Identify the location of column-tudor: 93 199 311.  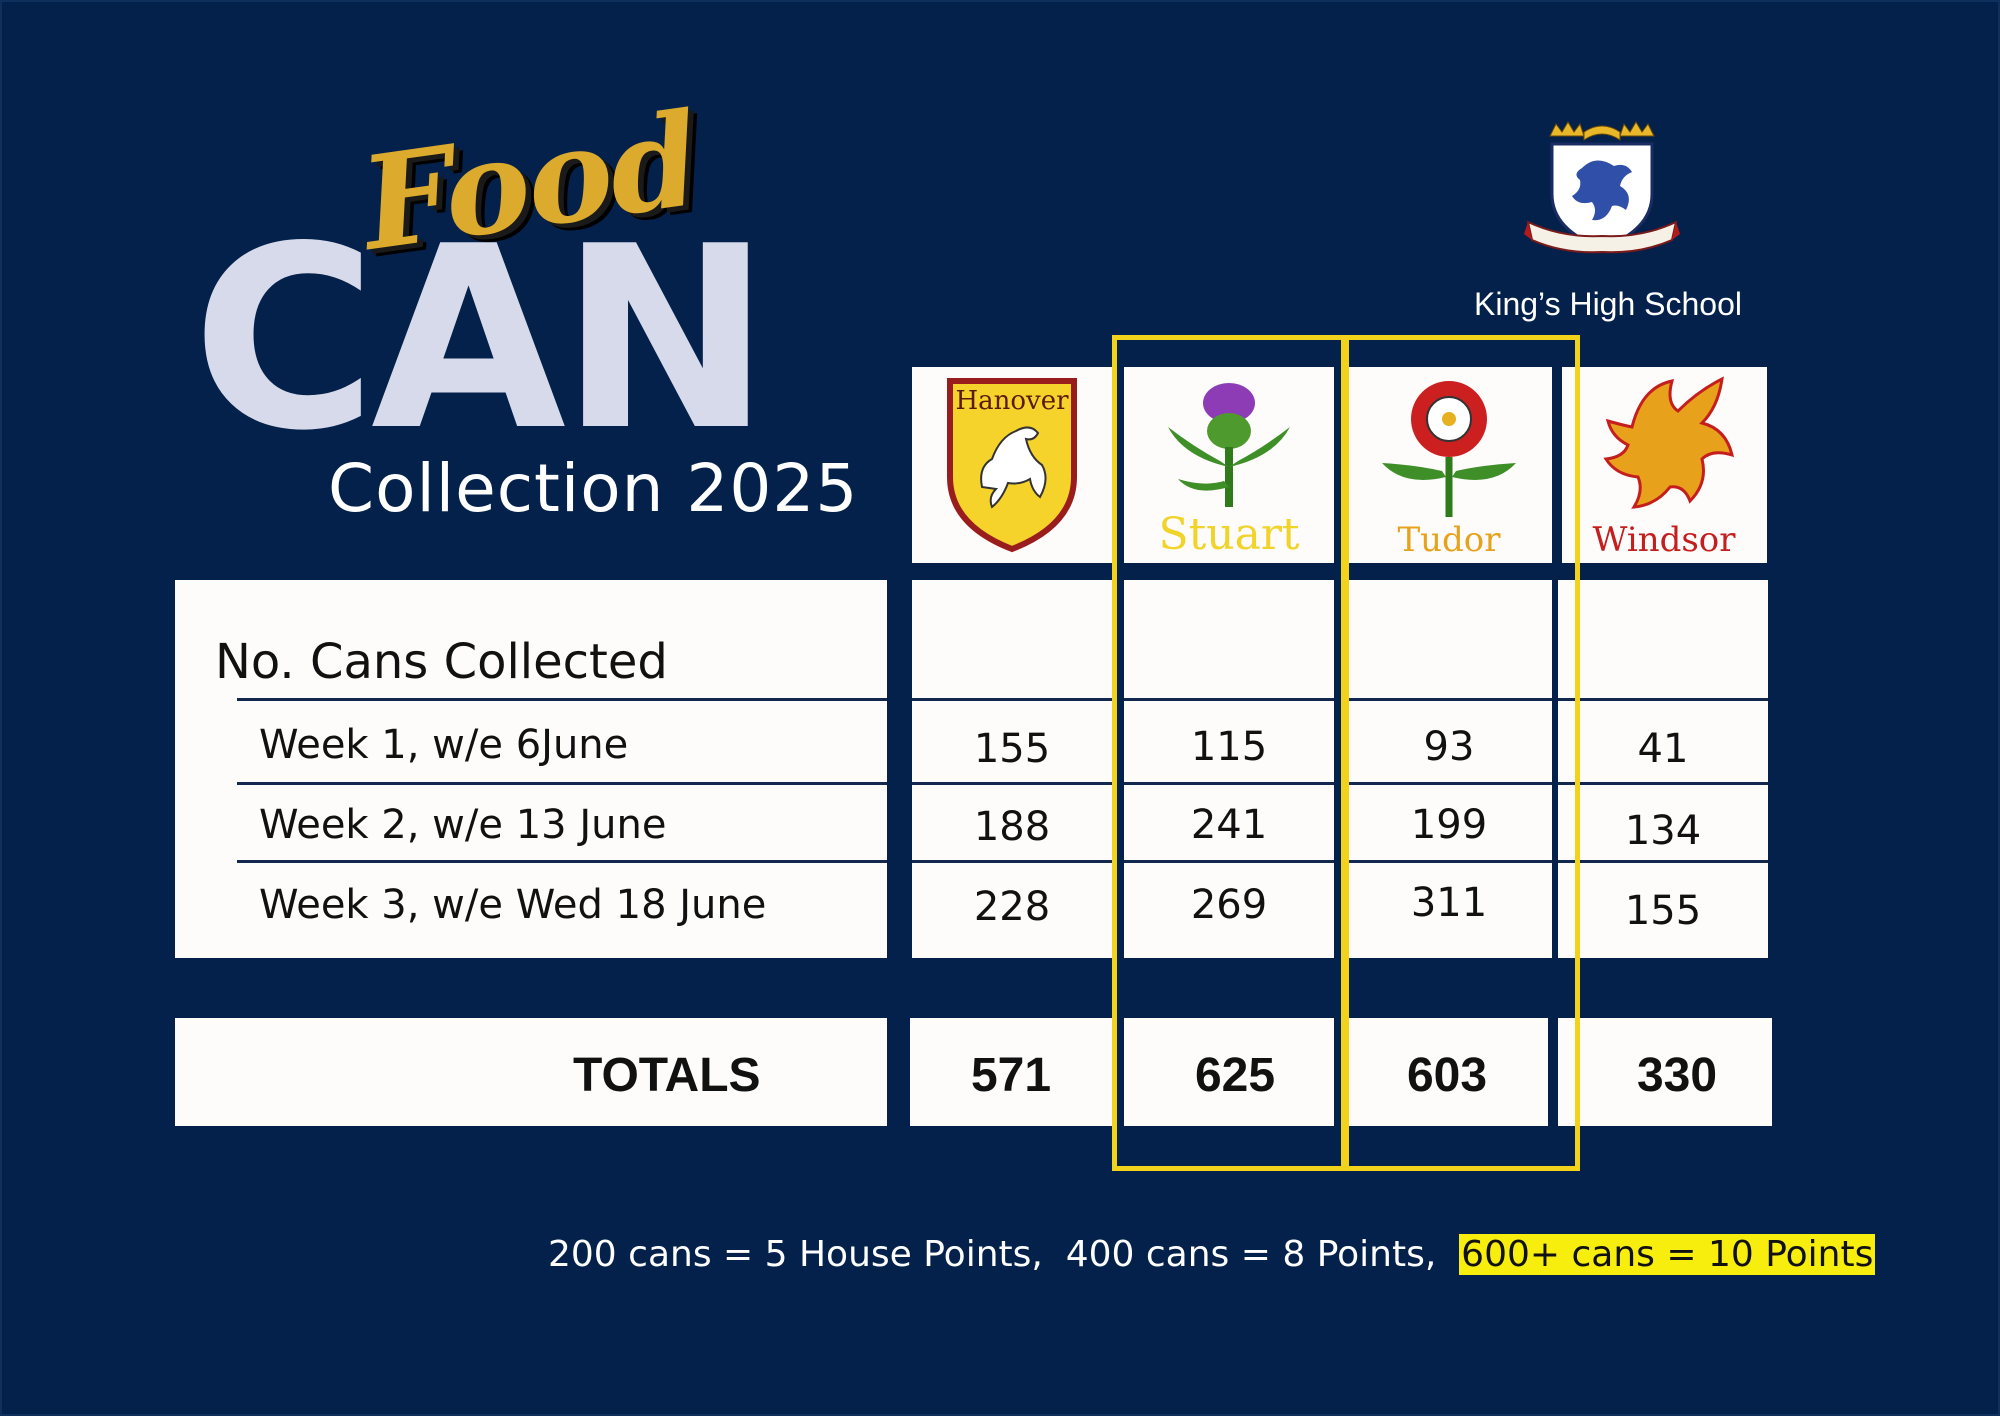
(1449, 769).